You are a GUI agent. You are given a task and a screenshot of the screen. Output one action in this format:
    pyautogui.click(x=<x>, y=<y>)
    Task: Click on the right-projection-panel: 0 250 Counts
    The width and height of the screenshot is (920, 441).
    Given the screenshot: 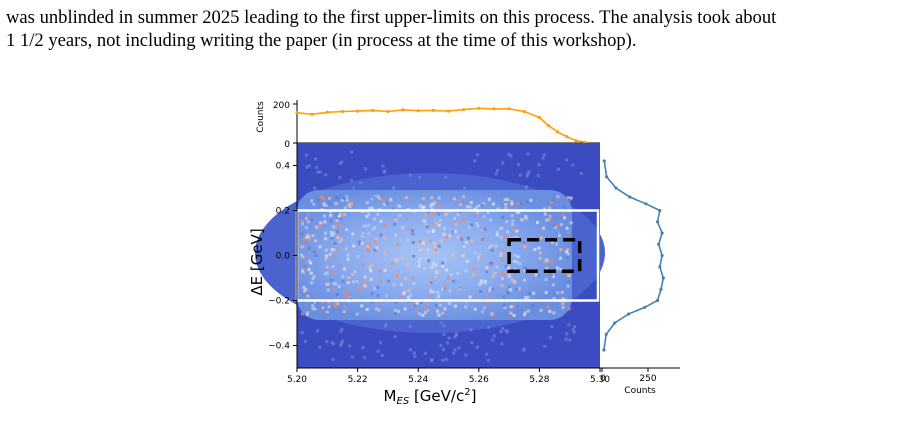 What is the action you would take?
    pyautogui.click(x=640, y=277)
    